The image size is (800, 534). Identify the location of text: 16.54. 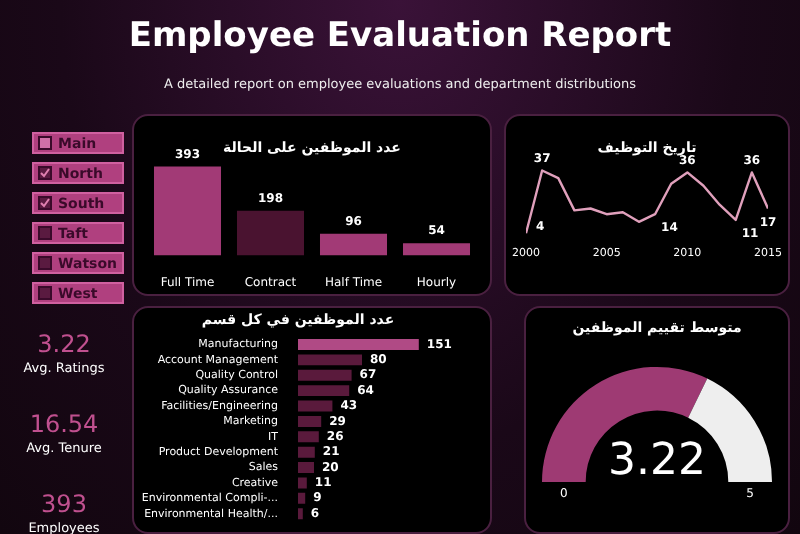
(64, 424).